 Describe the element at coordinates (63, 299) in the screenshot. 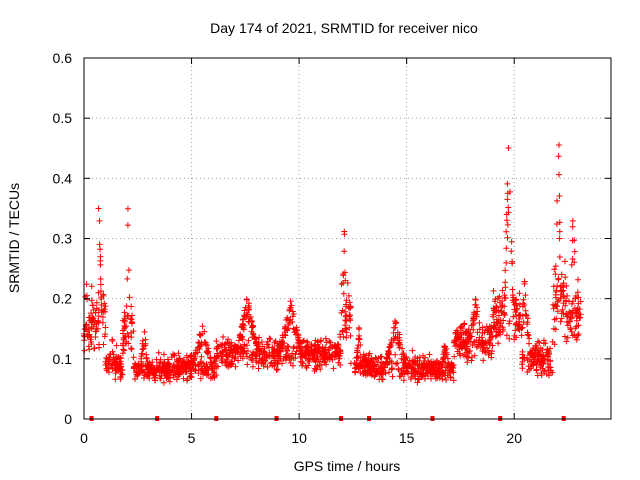

I see `y-tick-label: 0.2` at that location.